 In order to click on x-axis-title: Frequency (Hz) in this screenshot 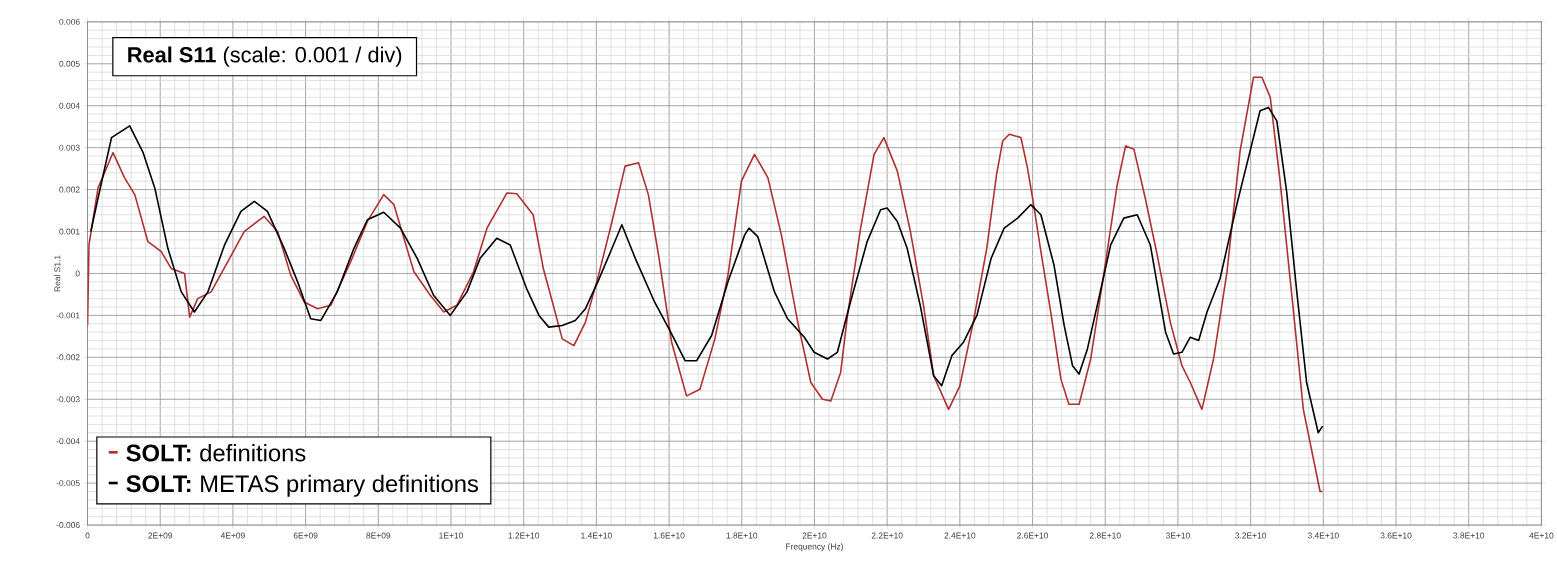, I will do `click(814, 547)`.